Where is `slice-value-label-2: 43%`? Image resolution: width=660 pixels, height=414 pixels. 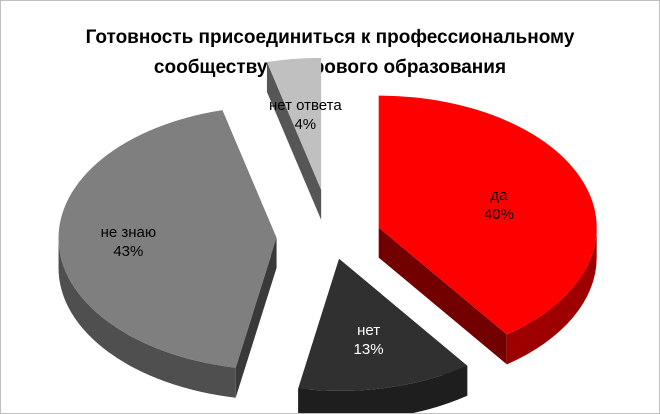 slice-value-label-2: 43% is located at coordinates (128, 251).